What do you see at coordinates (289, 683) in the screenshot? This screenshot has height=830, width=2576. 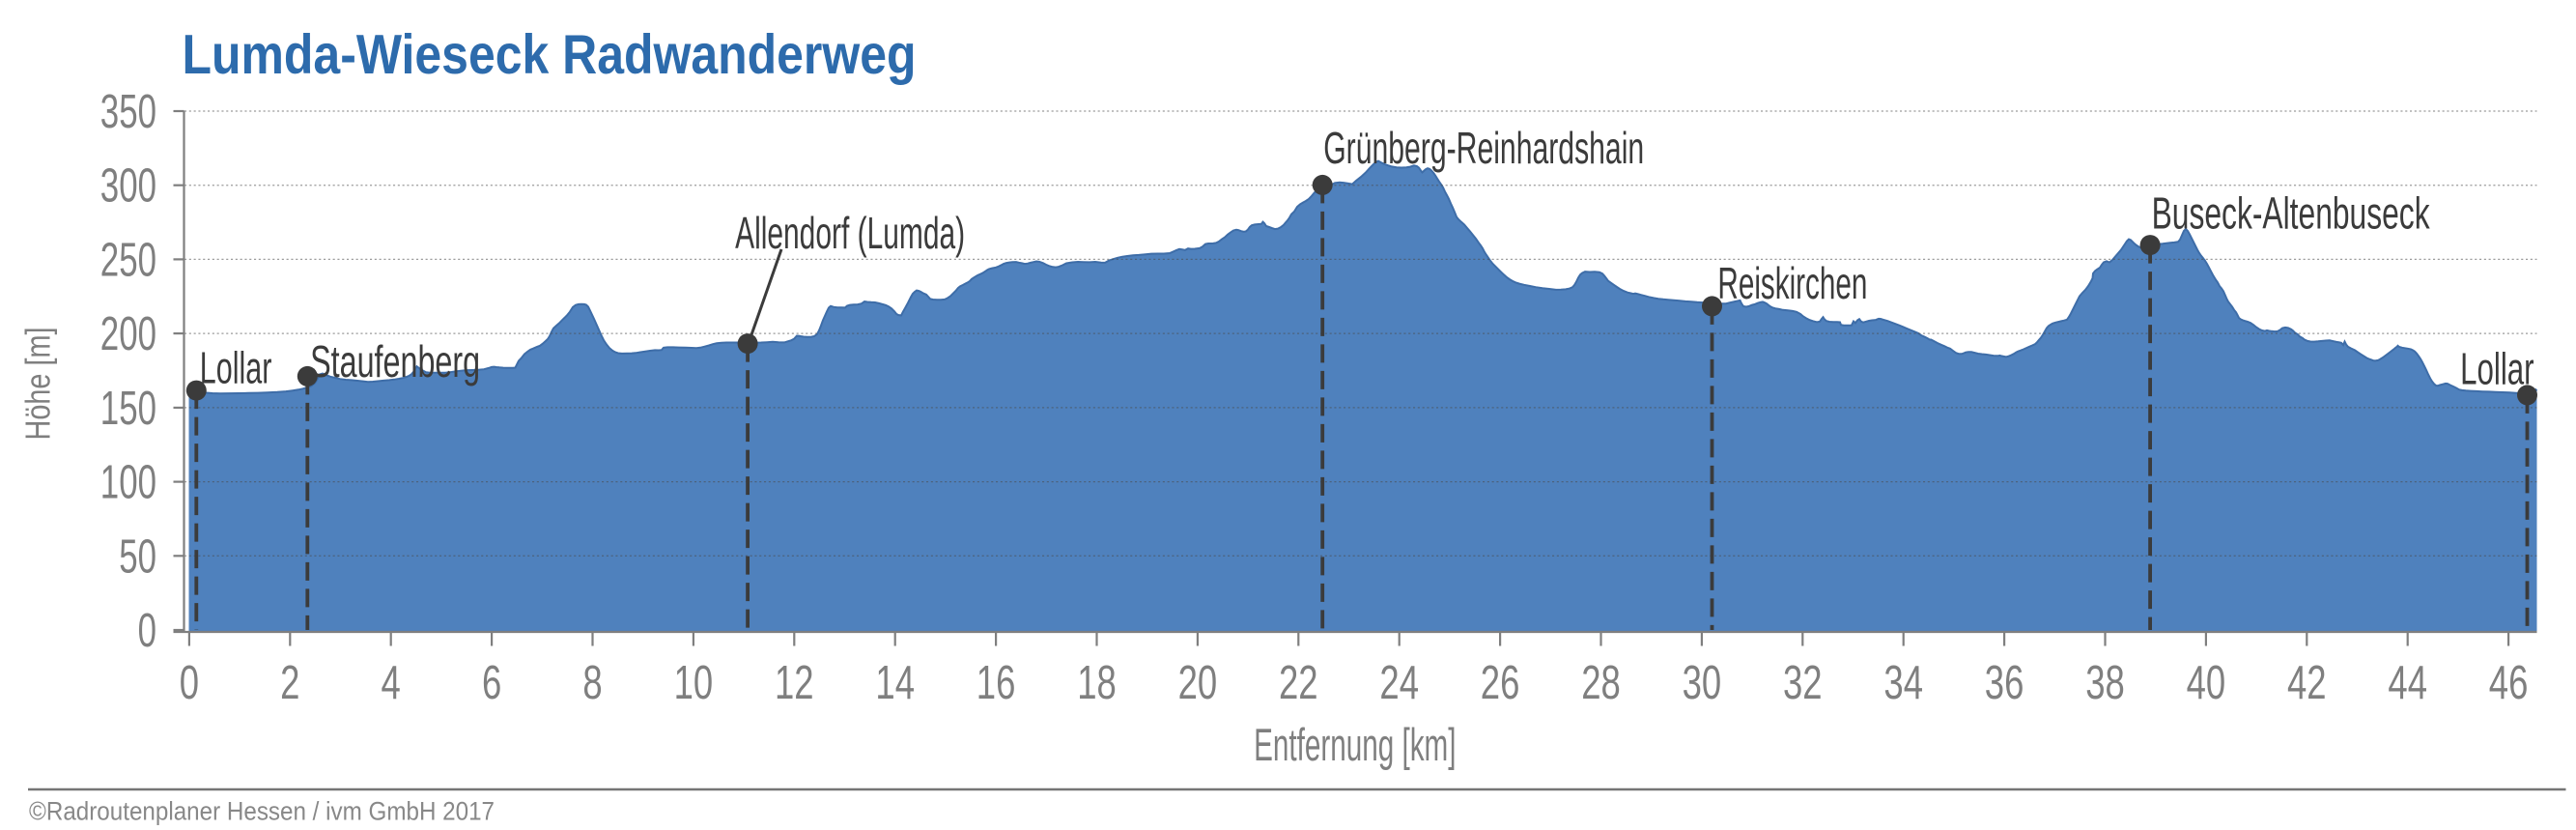 I see `svg-text: 2` at bounding box center [289, 683].